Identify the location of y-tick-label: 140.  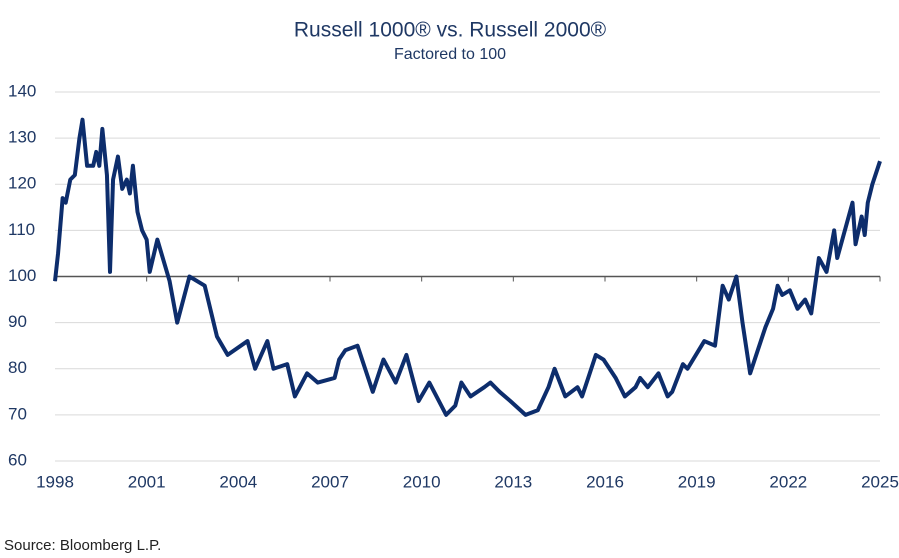
(22, 90).